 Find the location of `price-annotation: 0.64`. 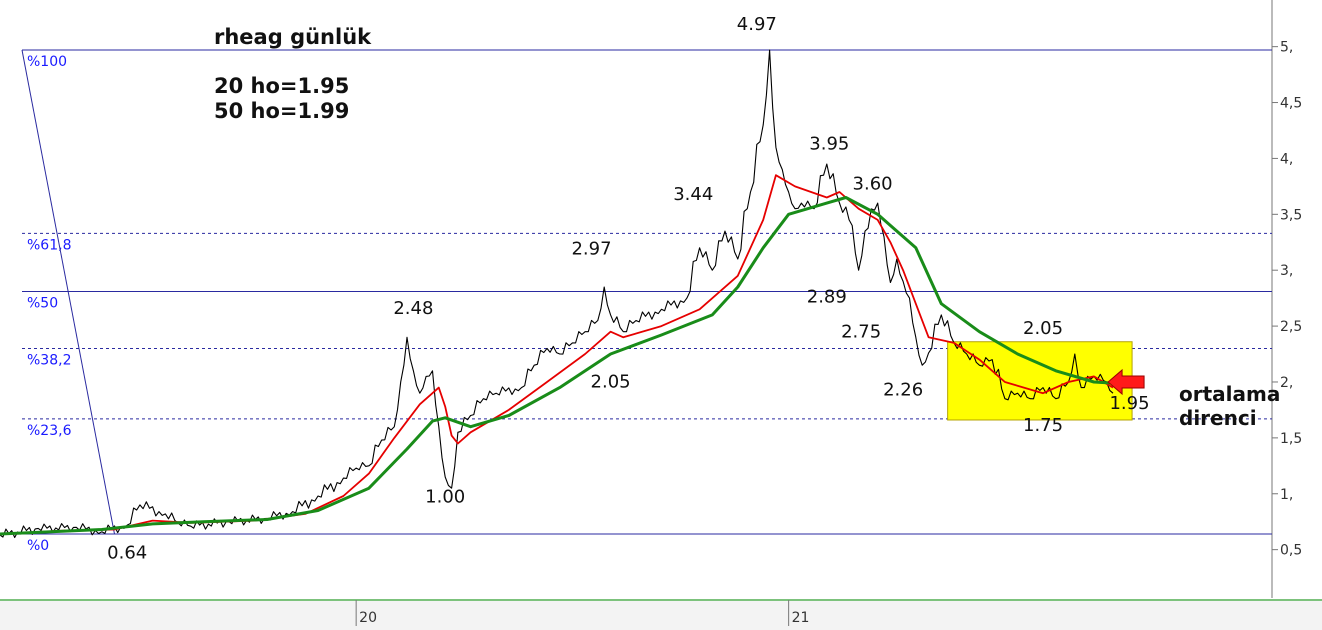

price-annotation: 0.64 is located at coordinates (127, 553).